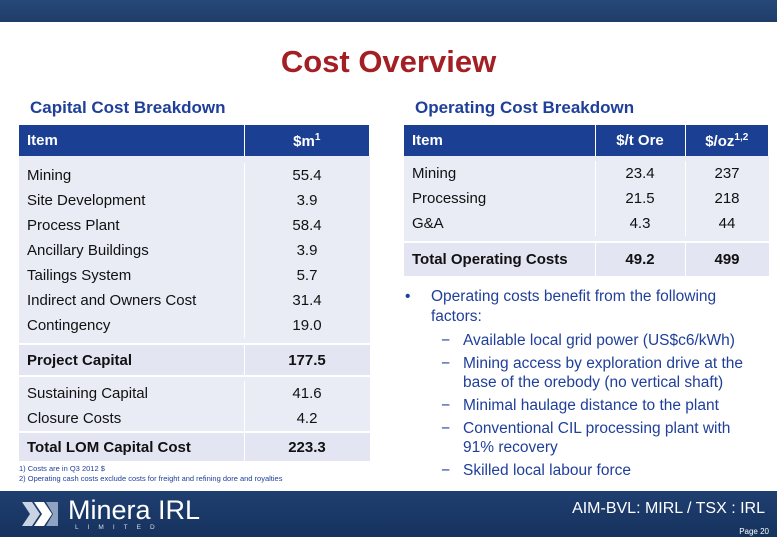 The image size is (777, 537). What do you see at coordinates (40, 514) in the screenshot?
I see `minera-logo-icon` at bounding box center [40, 514].